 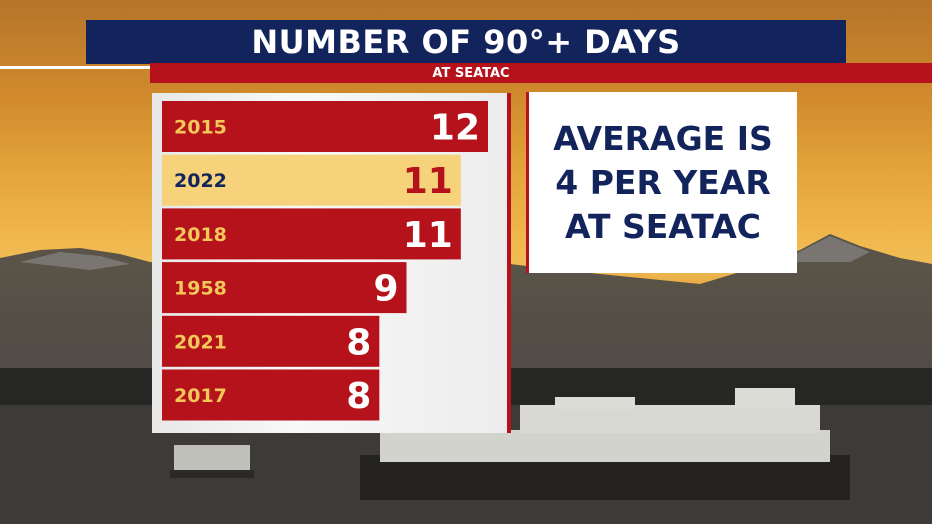 I want to click on mountain-snow, so click(x=445, y=253).